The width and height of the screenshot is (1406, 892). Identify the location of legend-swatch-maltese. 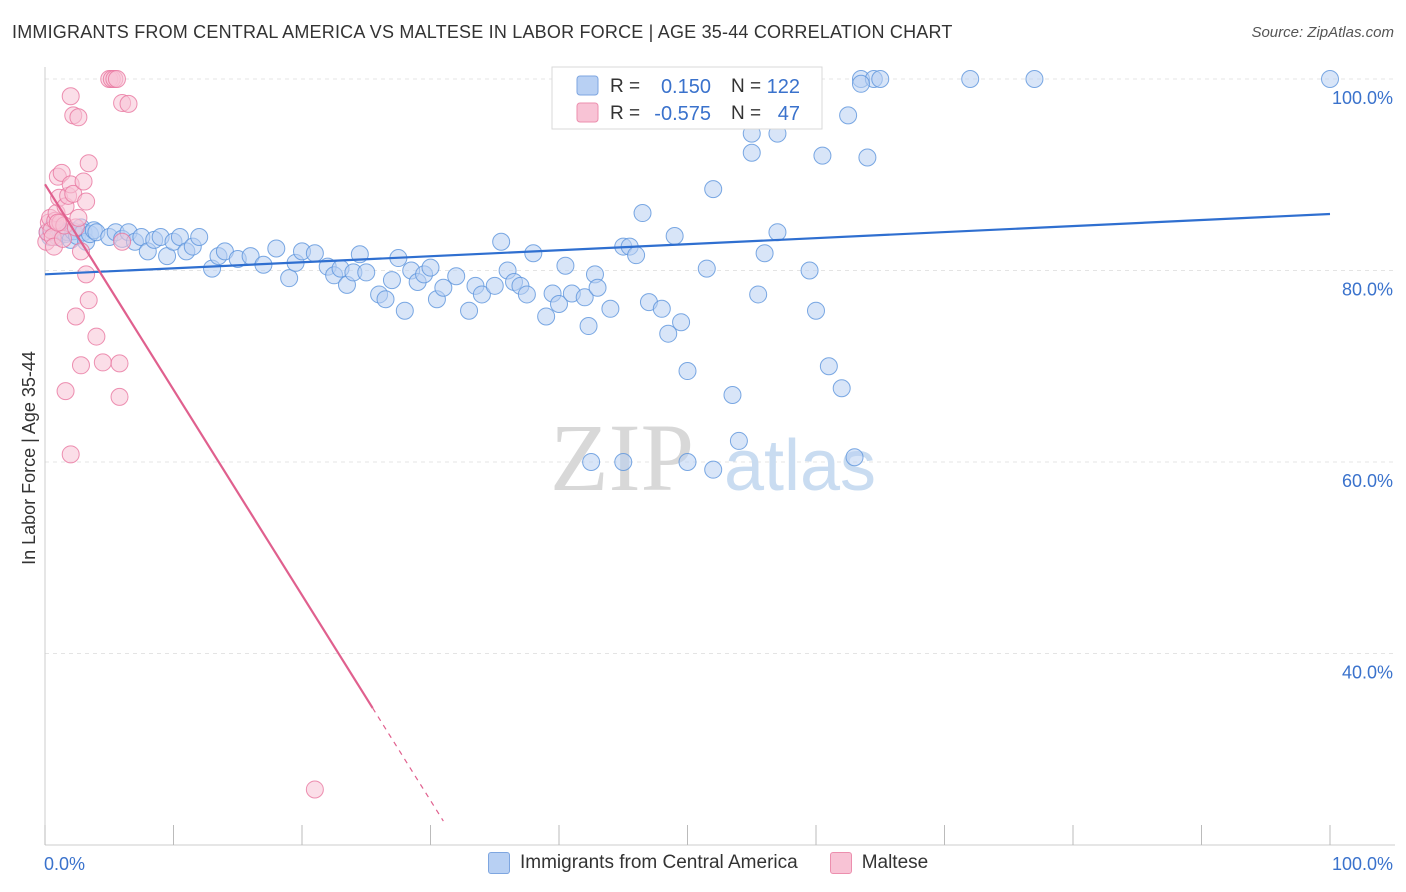
(840, 863).